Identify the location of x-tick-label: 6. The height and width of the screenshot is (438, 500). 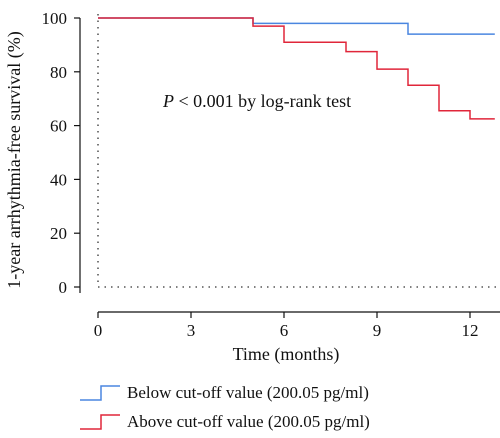
(284, 330).